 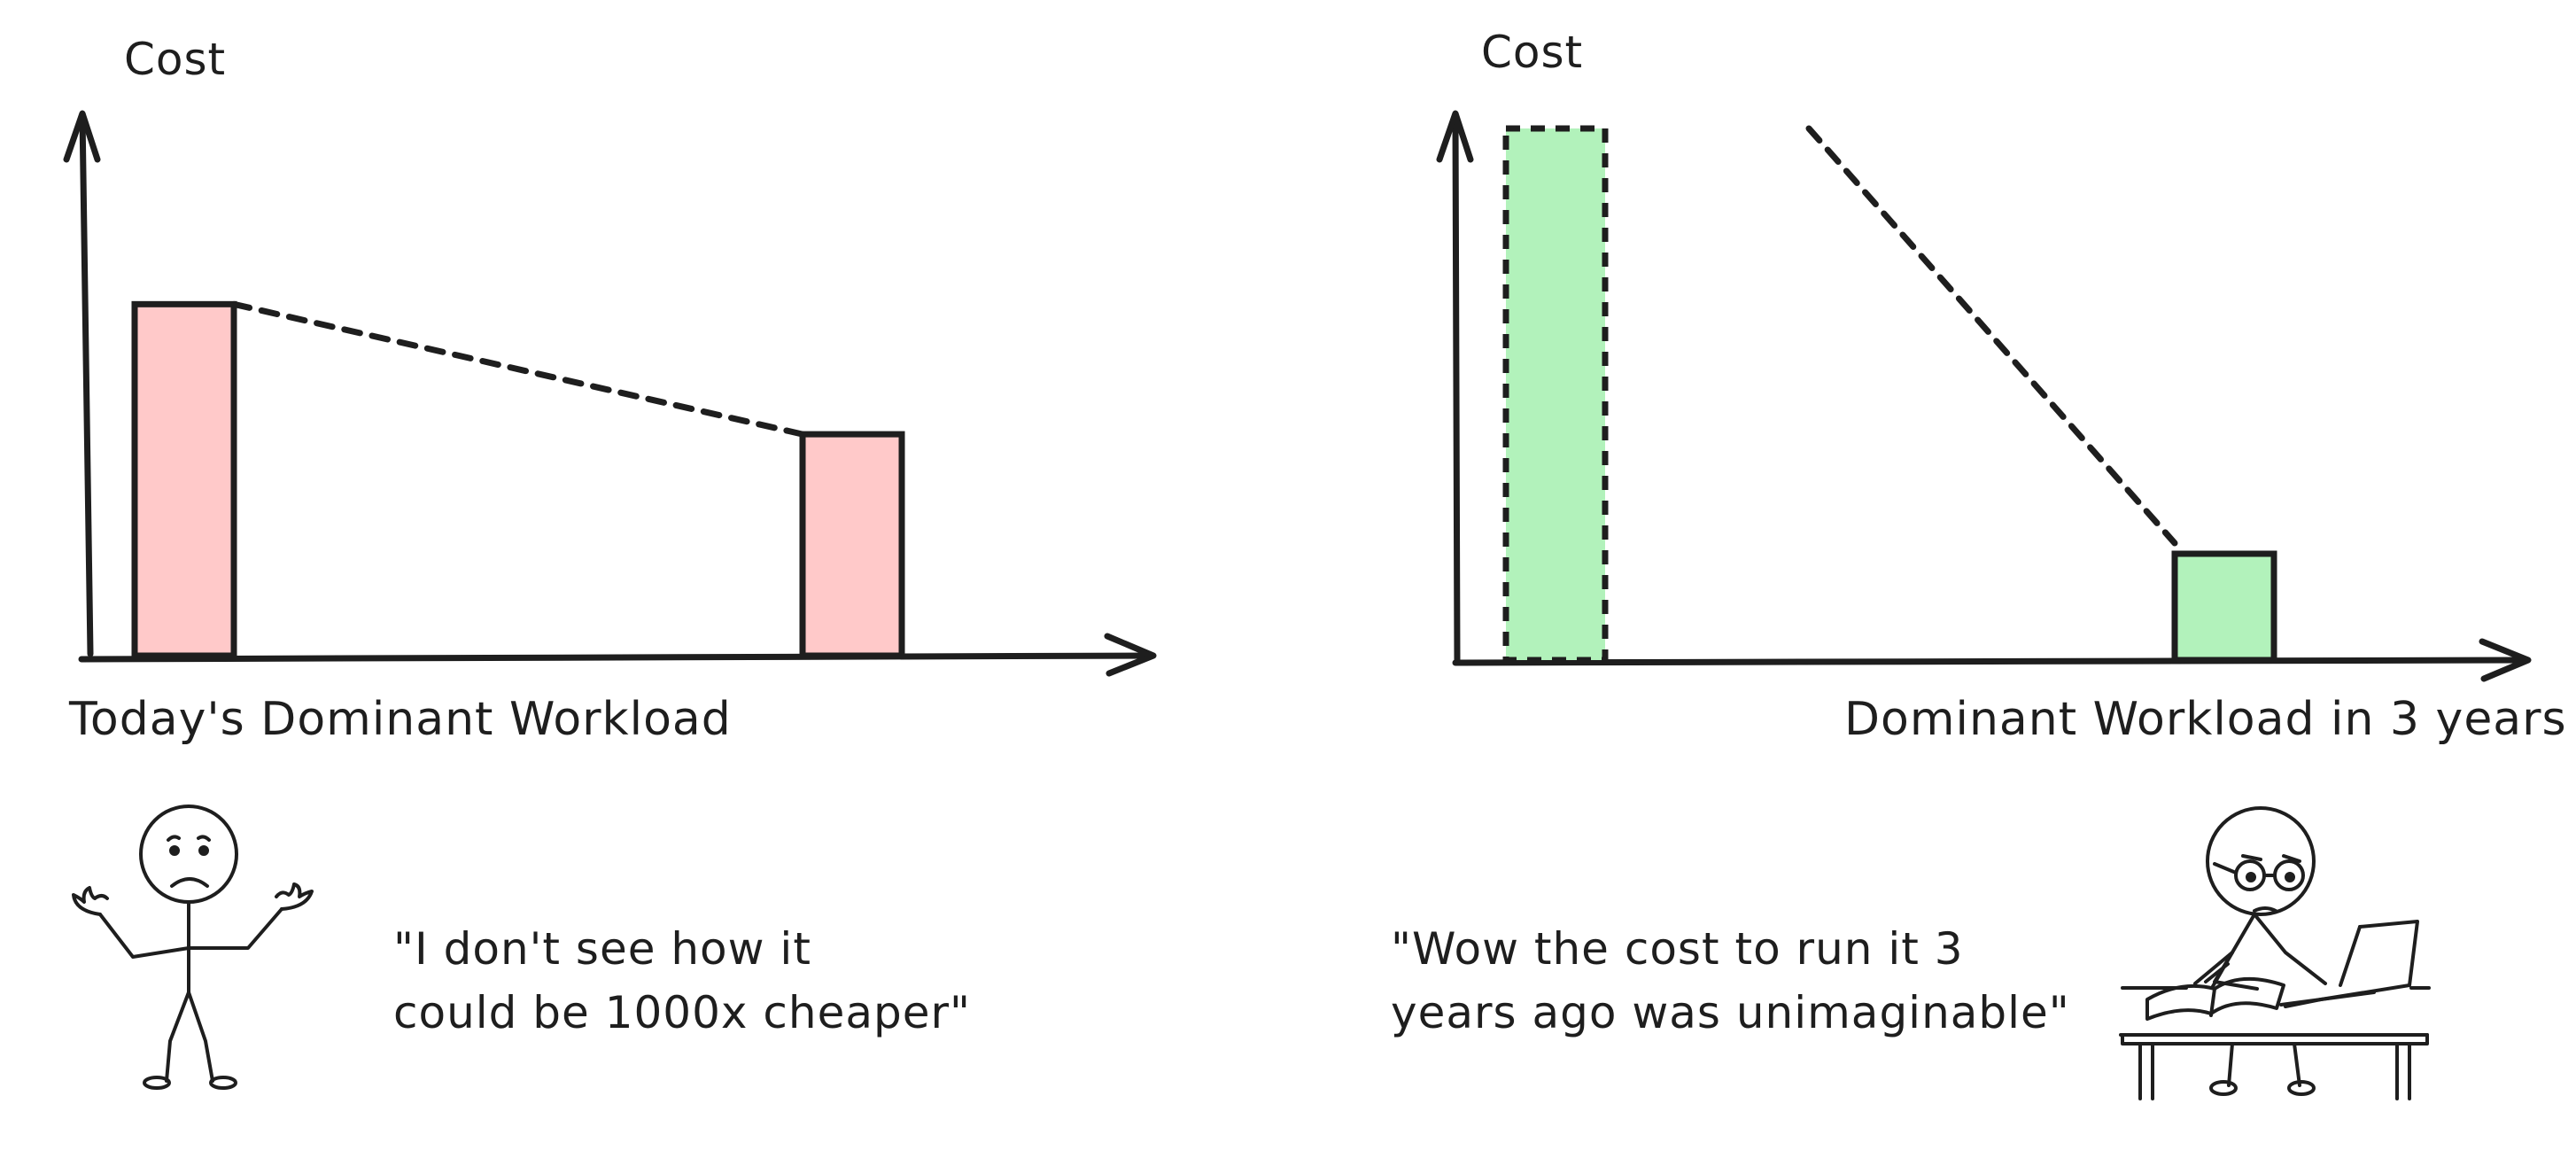 What do you see at coordinates (1455, 388) in the screenshot?
I see `right-y-axis` at bounding box center [1455, 388].